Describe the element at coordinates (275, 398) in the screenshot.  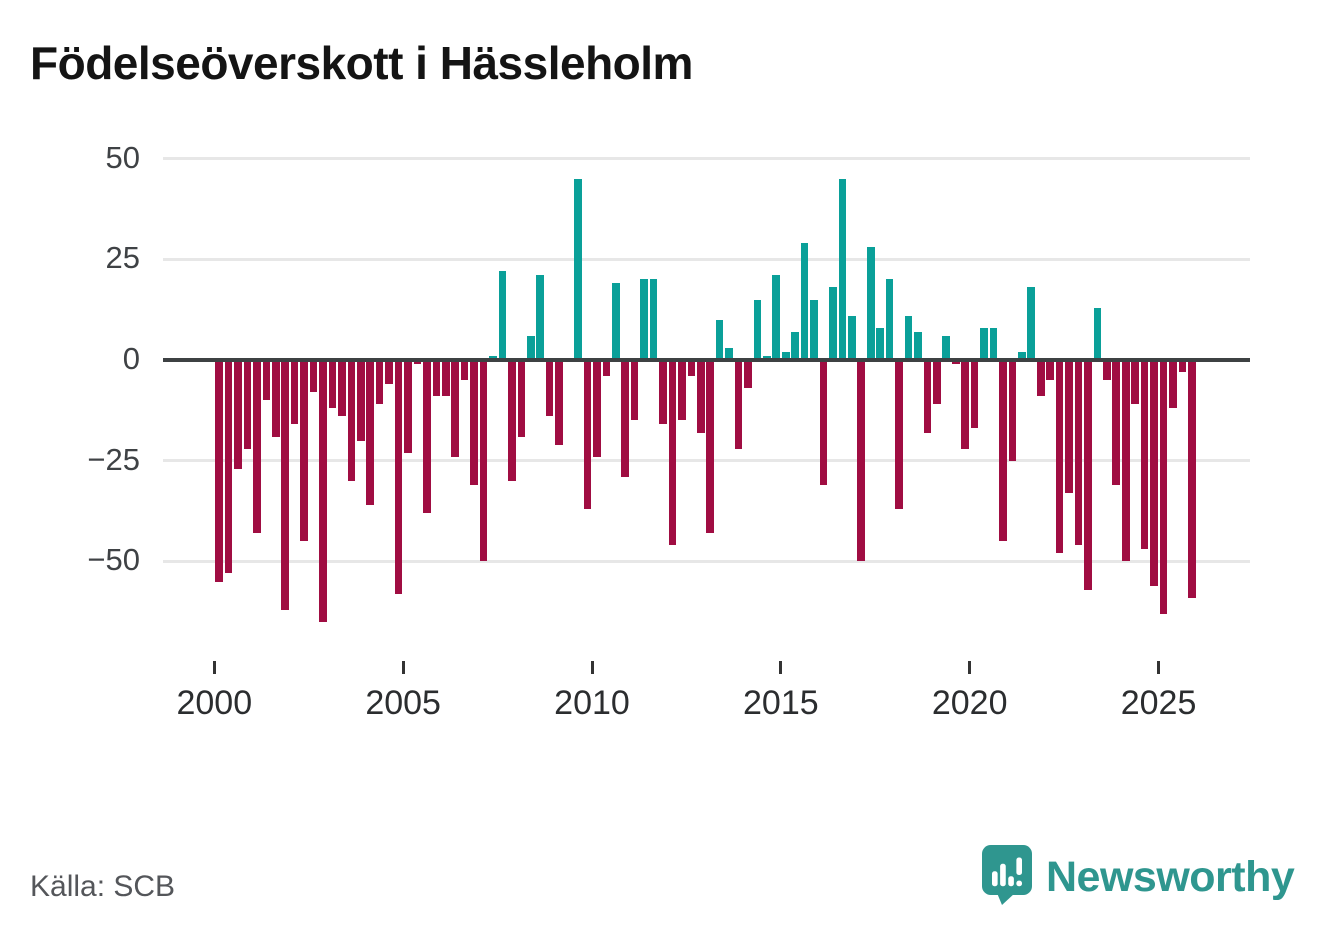
I see `bar-2001Q3` at that location.